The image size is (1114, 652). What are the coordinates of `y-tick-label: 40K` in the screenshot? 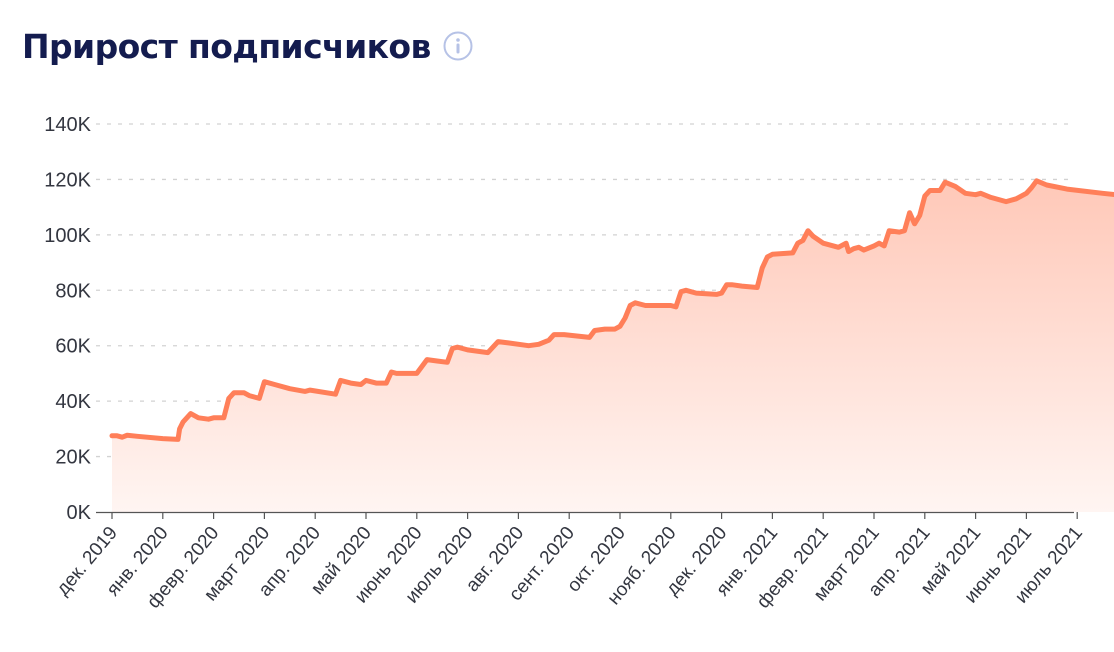 It's located at (73, 402).